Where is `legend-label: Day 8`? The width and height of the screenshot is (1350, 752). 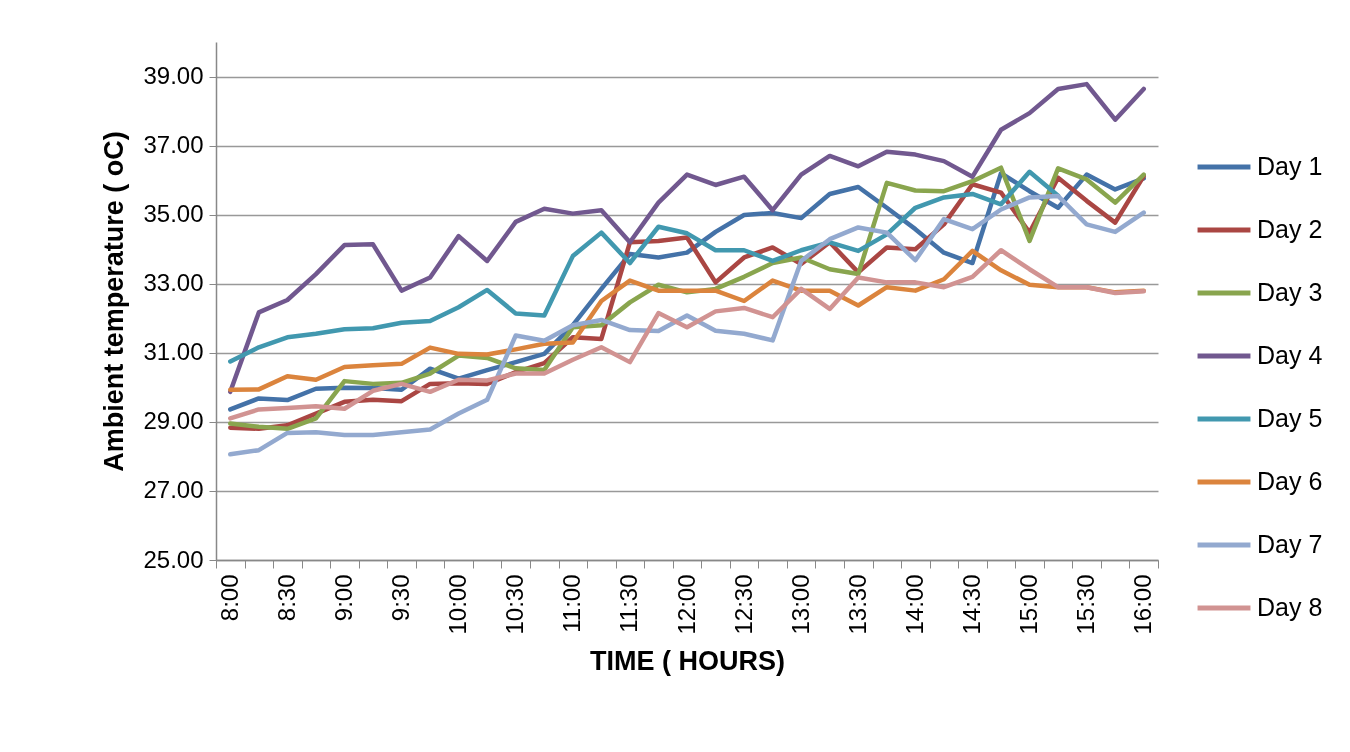 legend-label: Day 8 is located at coordinates (1290, 607).